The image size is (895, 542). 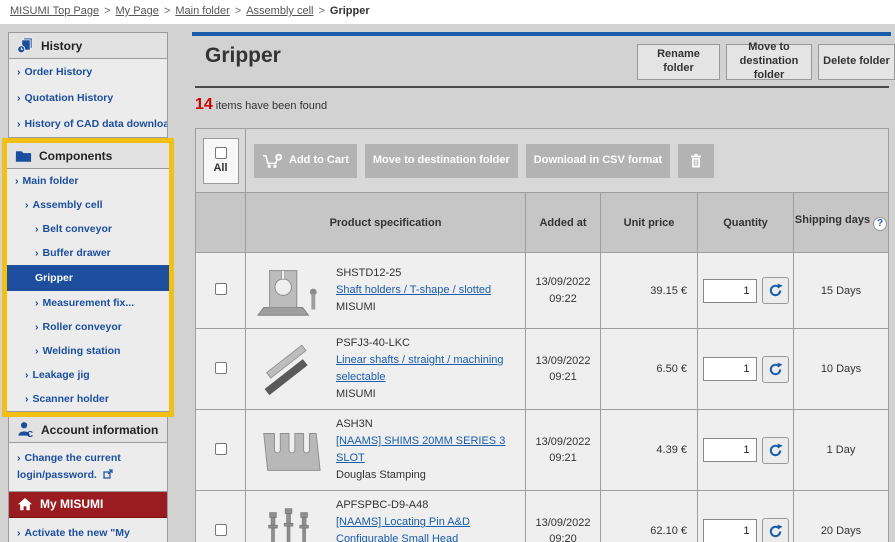 I want to click on quantity-cell, so click(x=745, y=450).